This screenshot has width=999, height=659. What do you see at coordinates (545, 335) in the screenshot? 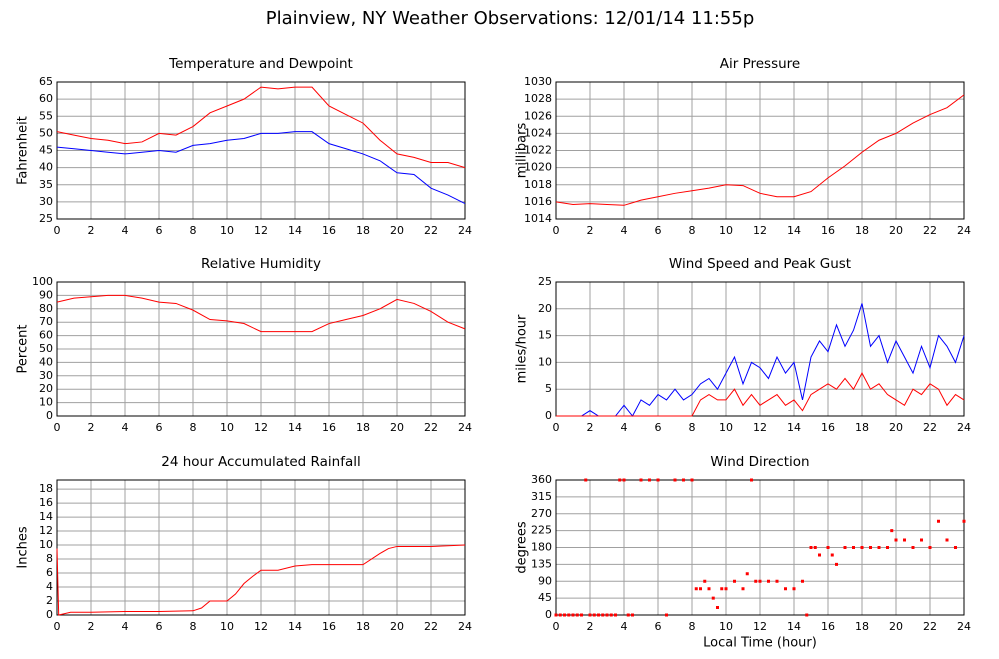
I see `y-tick-label: 15` at bounding box center [545, 335].